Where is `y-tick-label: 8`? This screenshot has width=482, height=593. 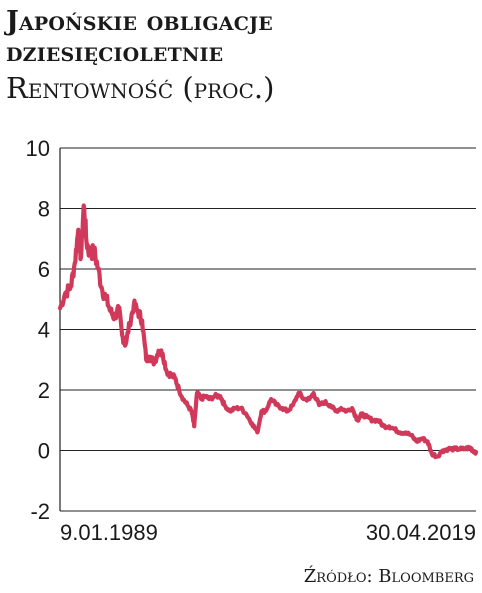 y-tick-label: 8 is located at coordinates (44, 209).